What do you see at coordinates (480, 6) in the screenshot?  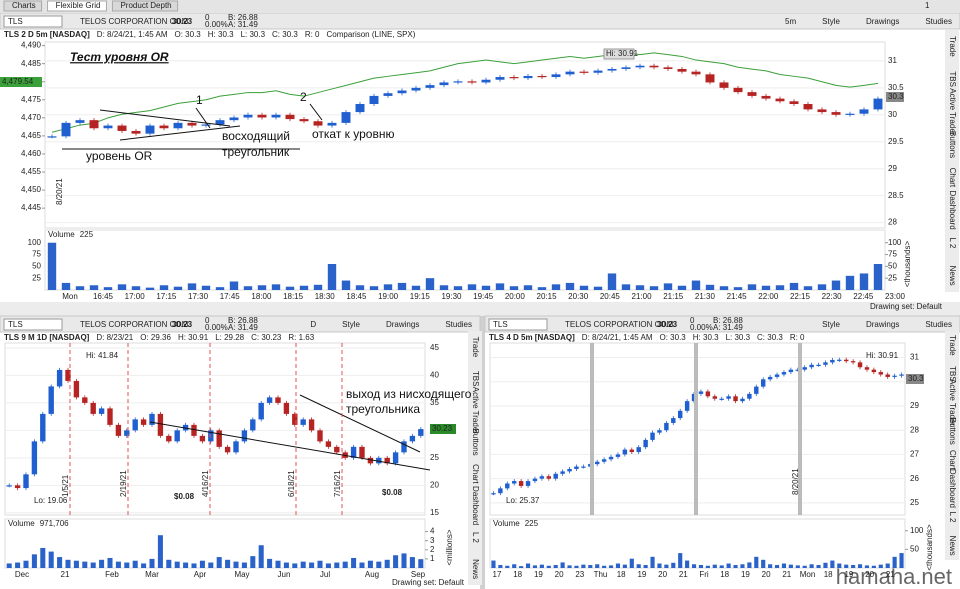 I see `tab-bar` at bounding box center [480, 6].